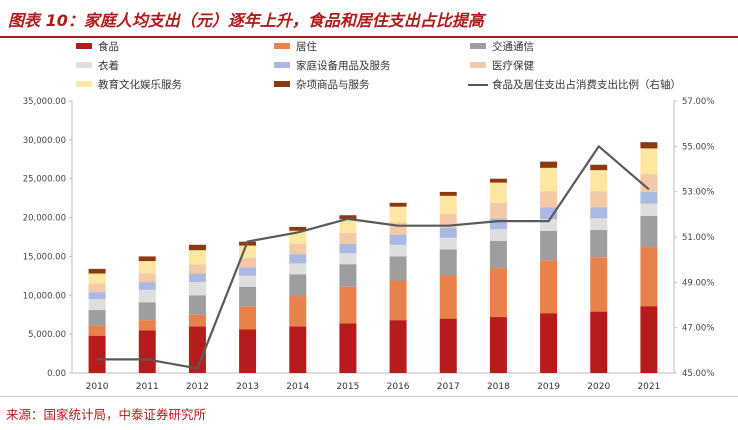 The width and height of the screenshot is (738, 430). Describe the element at coordinates (84, 84) in the screenshot. I see `legend-swatch-education` at that location.